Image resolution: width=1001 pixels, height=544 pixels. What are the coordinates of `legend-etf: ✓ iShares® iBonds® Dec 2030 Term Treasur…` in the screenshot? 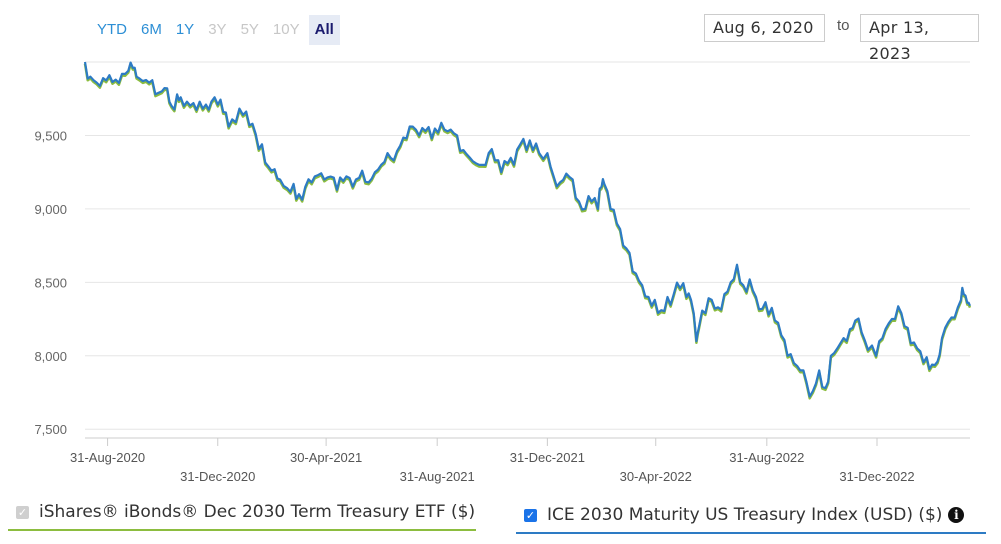 It's located at (242, 513).